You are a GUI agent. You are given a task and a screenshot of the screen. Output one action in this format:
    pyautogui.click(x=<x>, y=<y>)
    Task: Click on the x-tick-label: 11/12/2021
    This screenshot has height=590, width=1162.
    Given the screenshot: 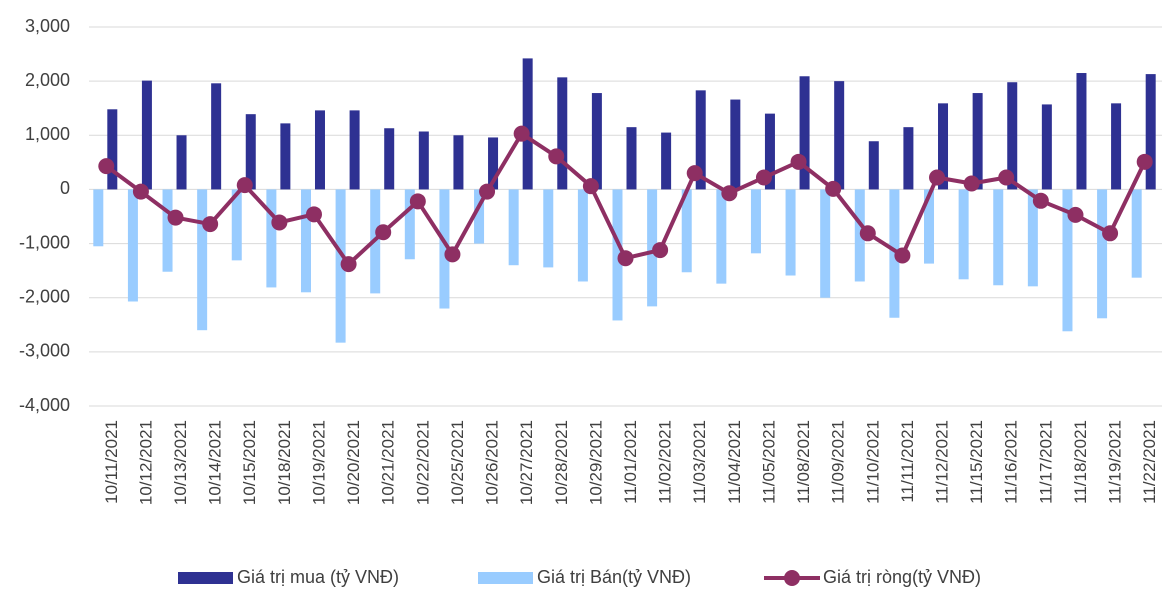 What is the action you would take?
    pyautogui.click(x=942, y=462)
    